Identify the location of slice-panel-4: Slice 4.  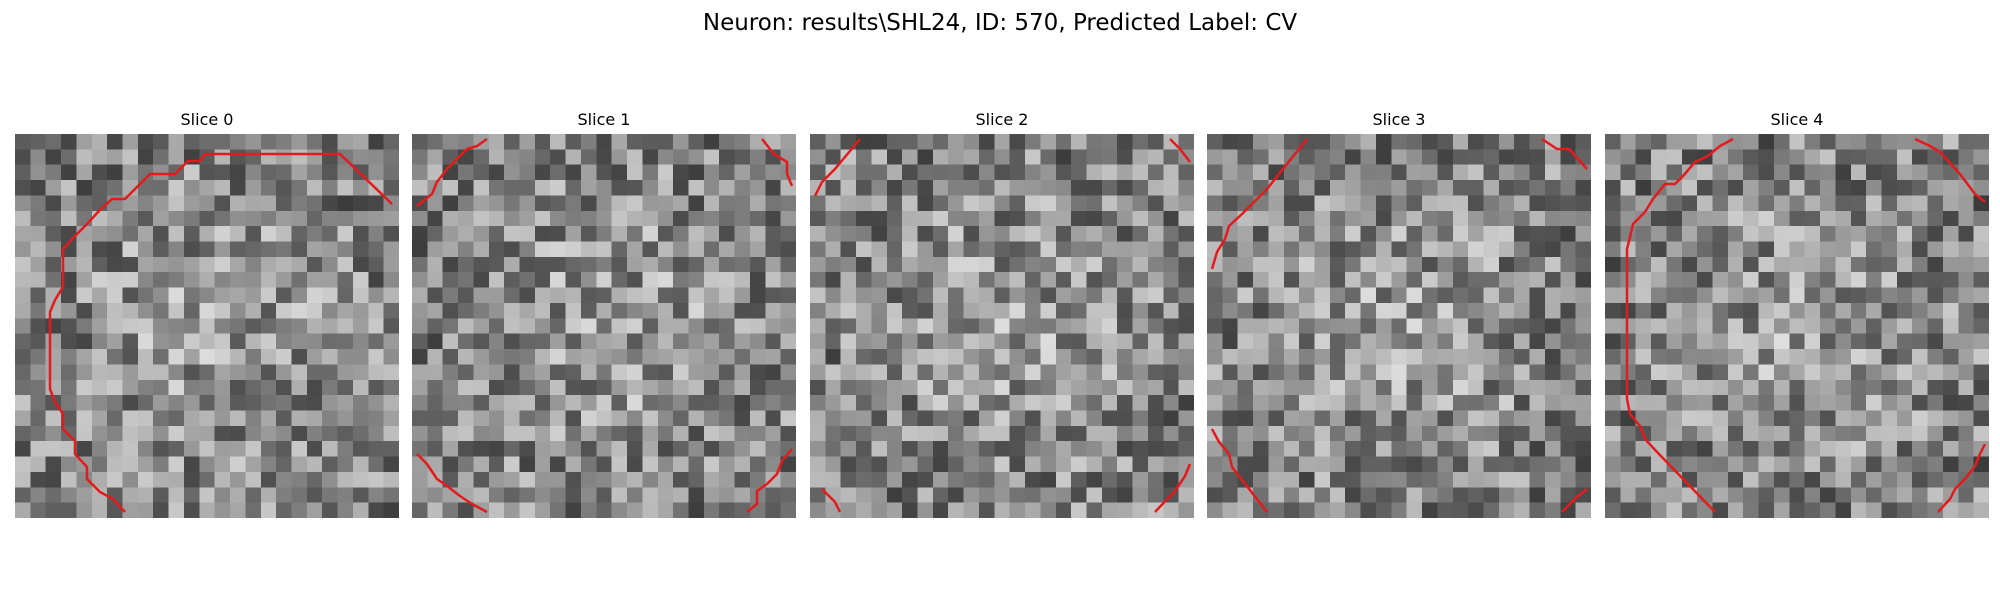
(1797, 312).